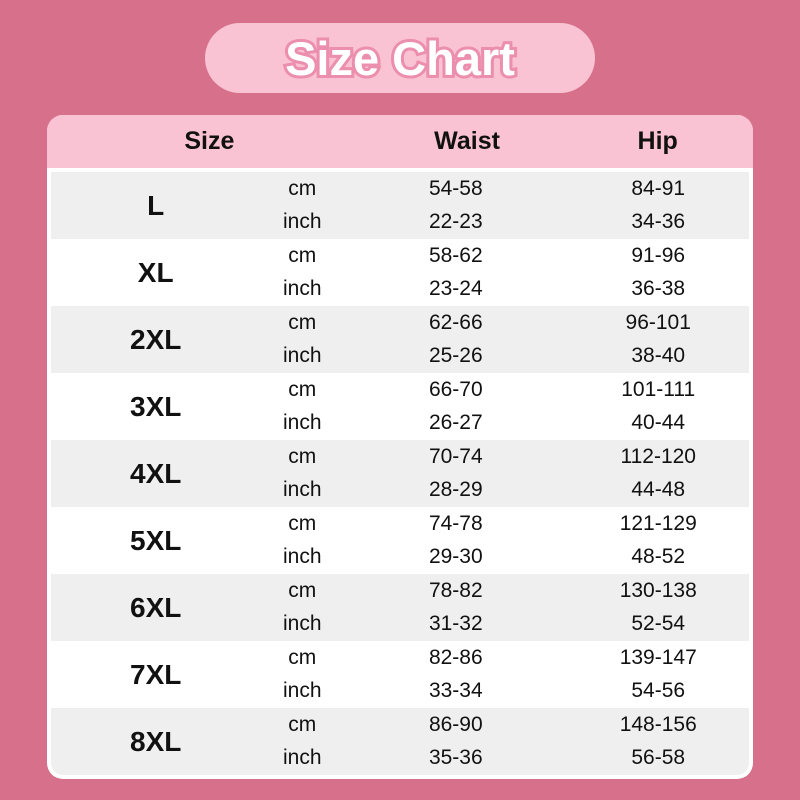 The image size is (800, 800). What do you see at coordinates (658, 356) in the screenshot?
I see `hip-inch-value: 38-40` at bounding box center [658, 356].